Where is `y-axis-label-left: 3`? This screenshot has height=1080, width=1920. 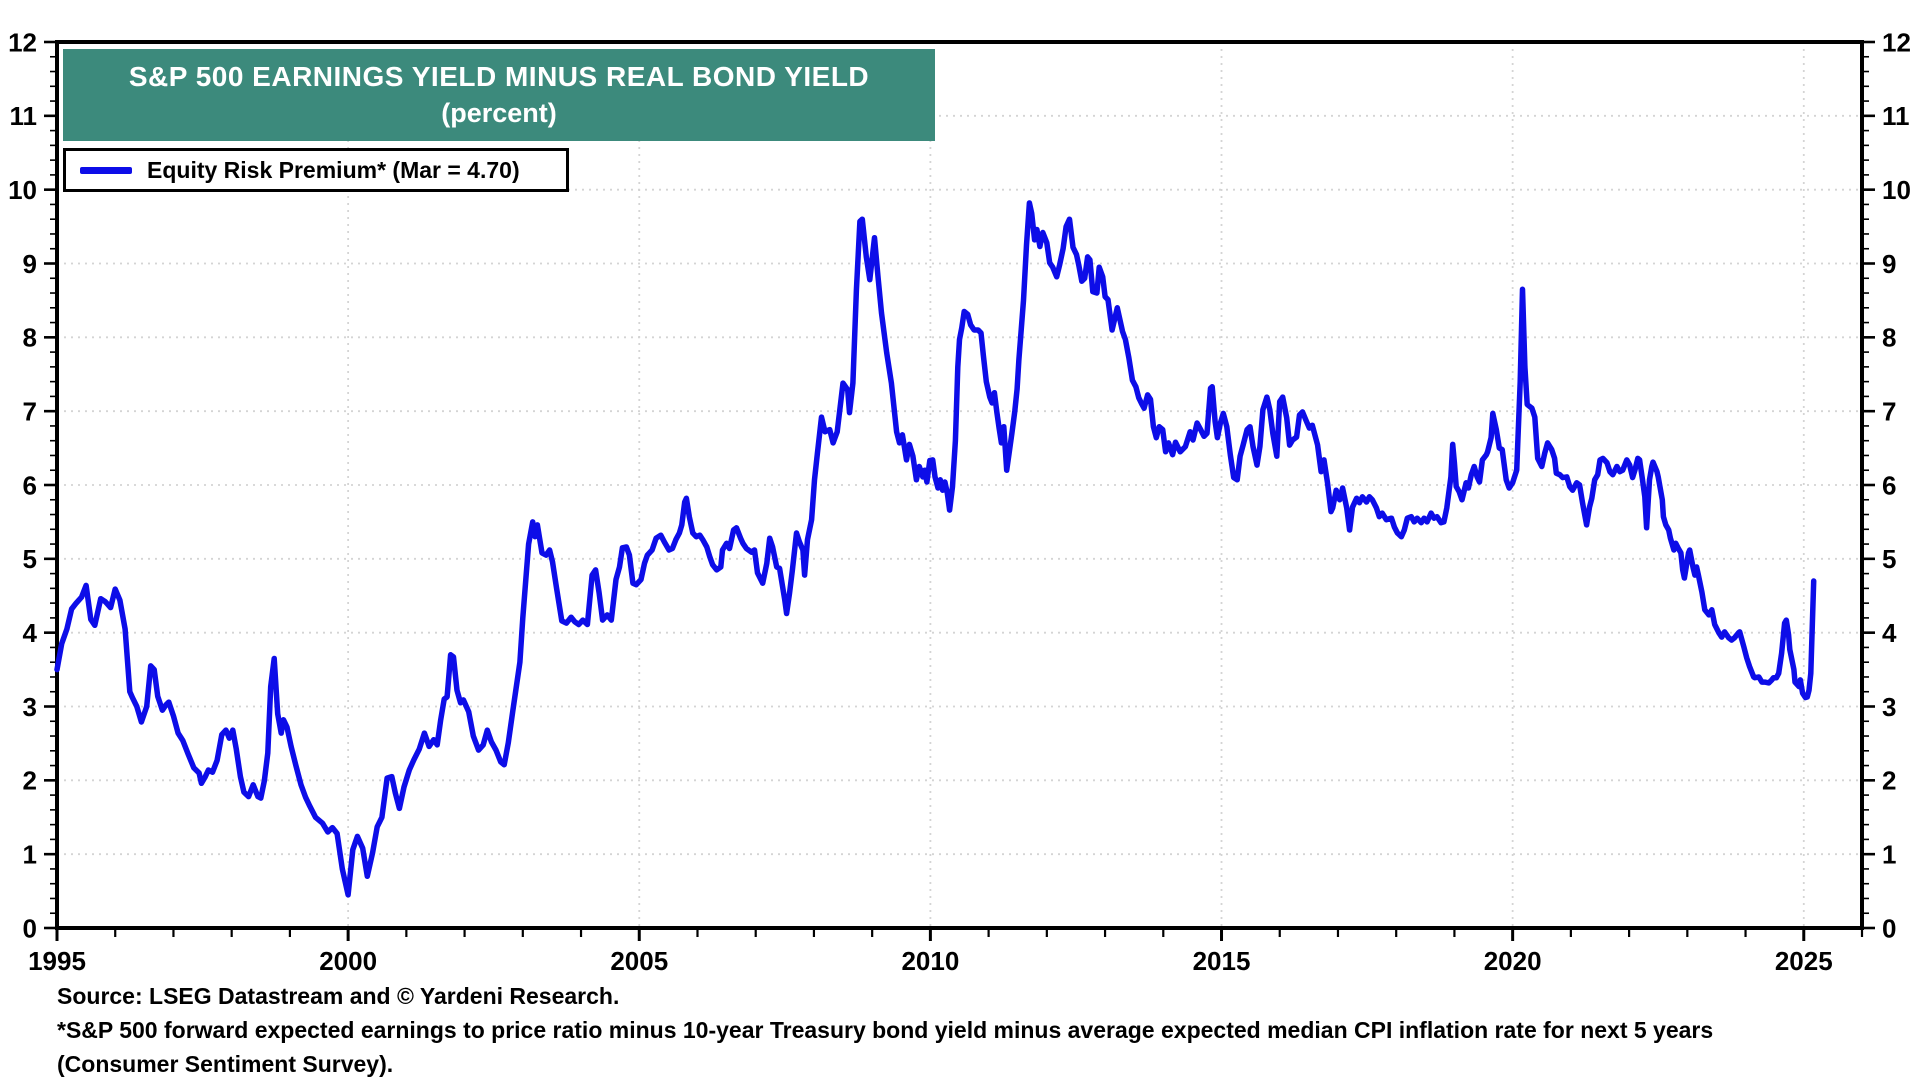 y-axis-label-left: 3 is located at coordinates (30, 707).